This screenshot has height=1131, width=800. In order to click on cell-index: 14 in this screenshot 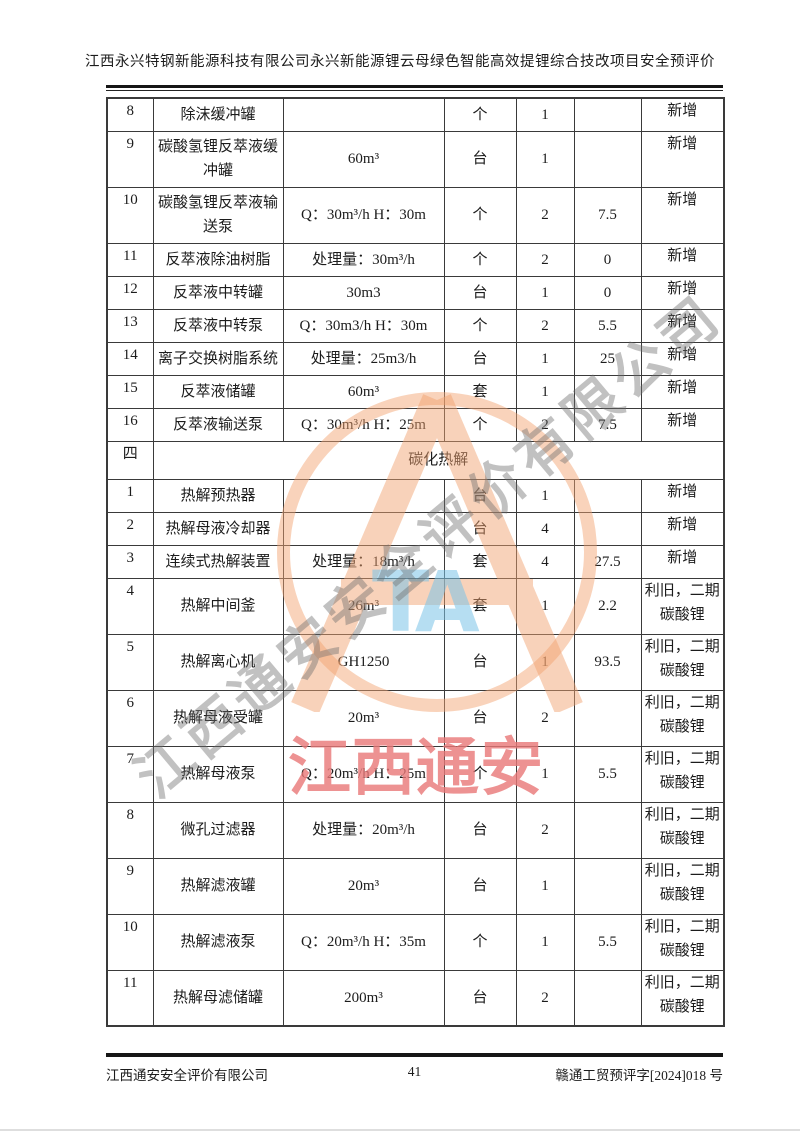, I will do `click(130, 358)`.